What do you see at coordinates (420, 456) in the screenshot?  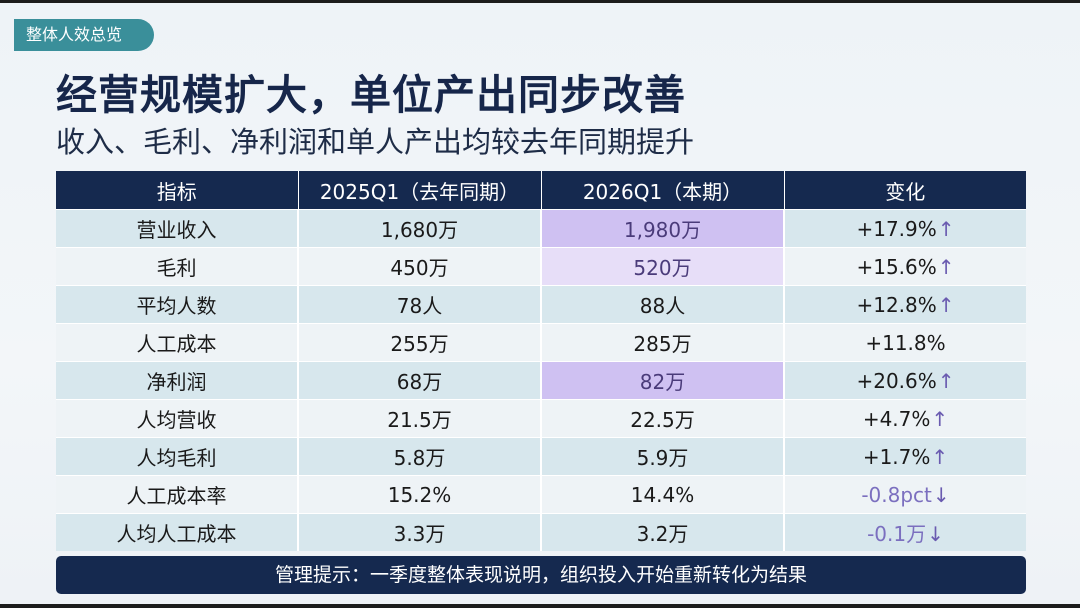 I see `cell-prev: 5.8万` at bounding box center [420, 456].